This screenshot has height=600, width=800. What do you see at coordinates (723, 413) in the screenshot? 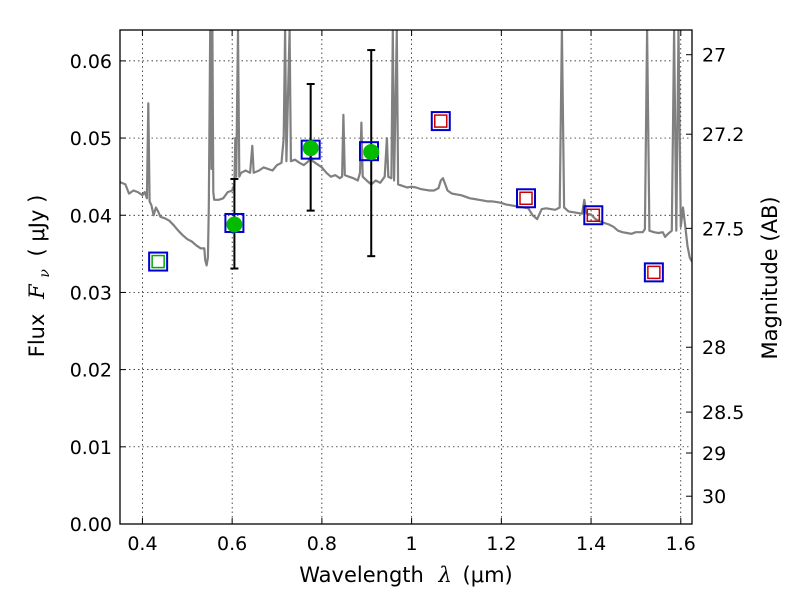
I see `y2-tick-label: 28.5` at bounding box center [723, 413].